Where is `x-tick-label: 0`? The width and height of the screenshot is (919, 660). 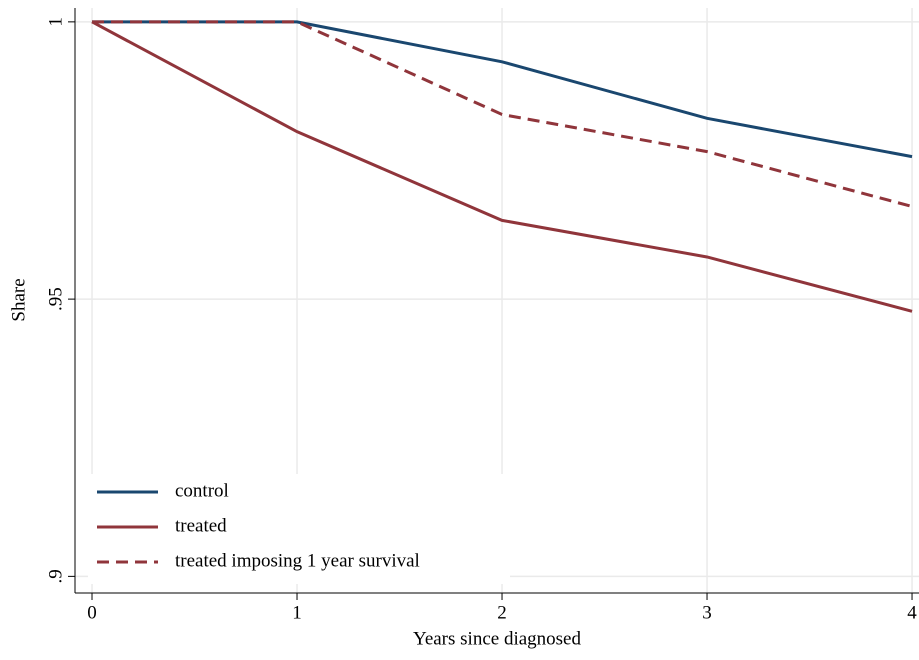
x-tick-label: 0 is located at coordinates (92, 612).